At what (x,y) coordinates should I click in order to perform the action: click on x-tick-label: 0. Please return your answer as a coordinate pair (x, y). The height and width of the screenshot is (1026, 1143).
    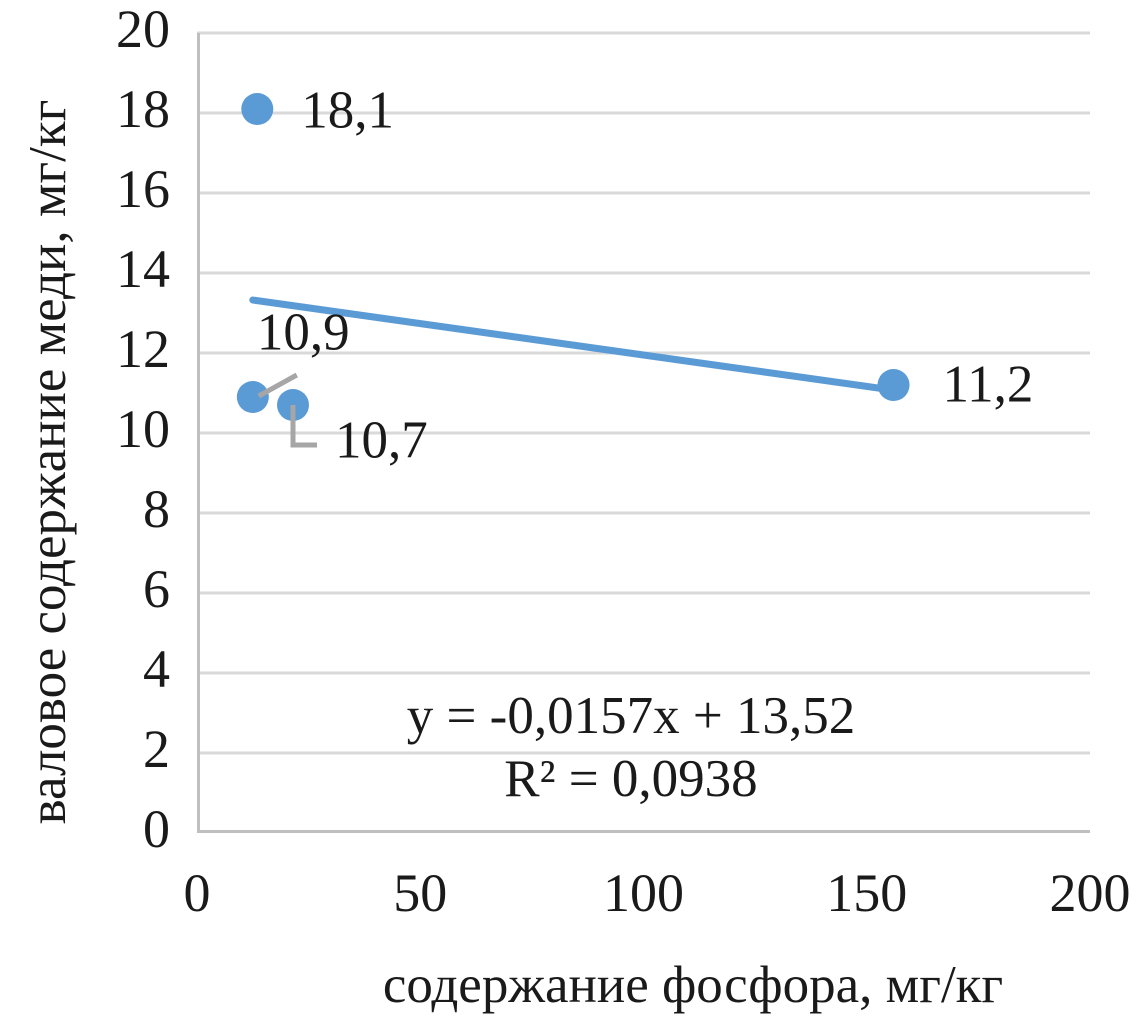
    Looking at the image, I should click on (197, 893).